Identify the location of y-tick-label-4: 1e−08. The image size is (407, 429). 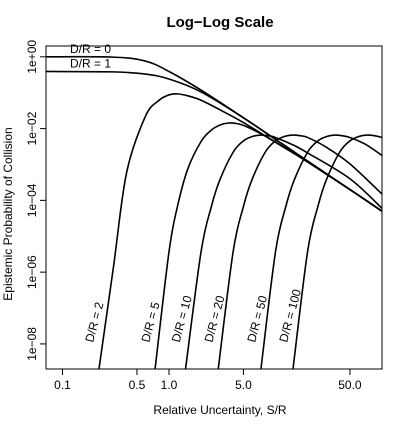
(32, 344).